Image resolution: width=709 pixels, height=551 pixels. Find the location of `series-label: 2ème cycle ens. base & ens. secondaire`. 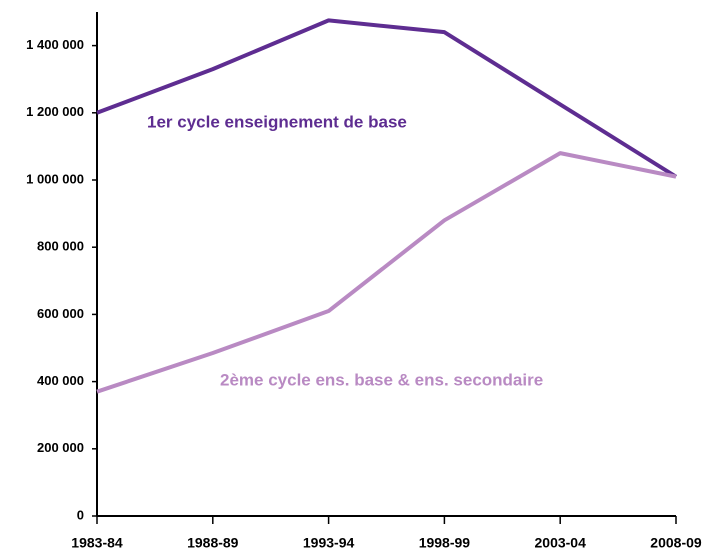

series-label: 2ème cycle ens. base & ens. secondaire is located at coordinates (381, 379).